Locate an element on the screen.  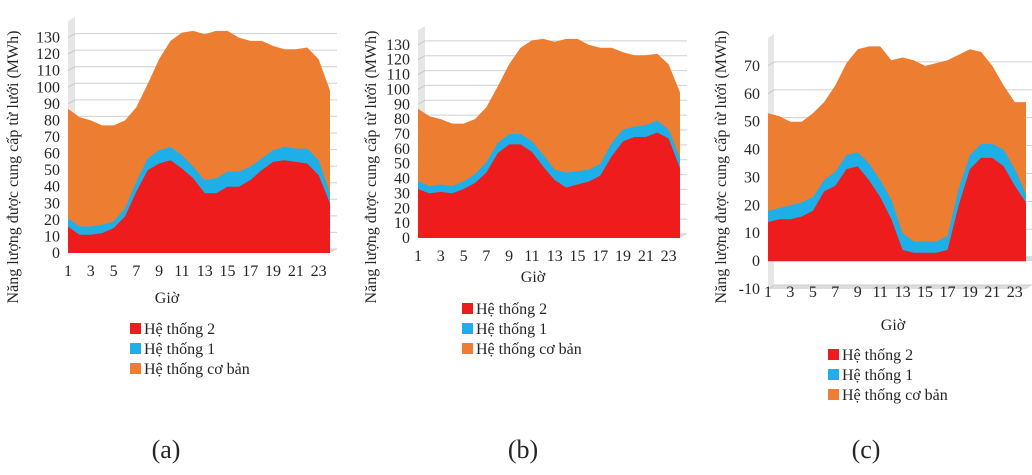
panel-label: (a) is located at coordinates (166, 449).